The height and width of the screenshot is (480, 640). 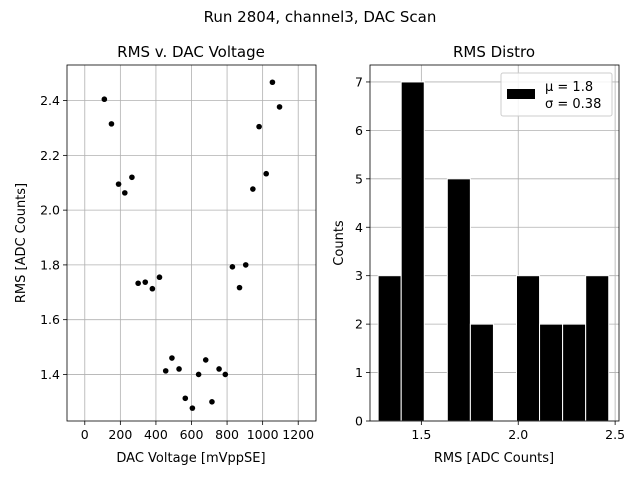 I want to click on histogram-y-tick-label: 3, so click(x=359, y=275).